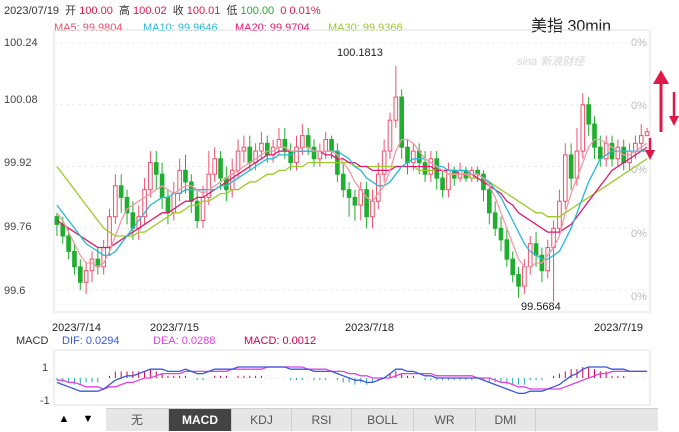 The width and height of the screenshot is (679, 432). What do you see at coordinates (76, 328) in the screenshot?
I see `x-tick-label: 2023/7/14` at bounding box center [76, 328].